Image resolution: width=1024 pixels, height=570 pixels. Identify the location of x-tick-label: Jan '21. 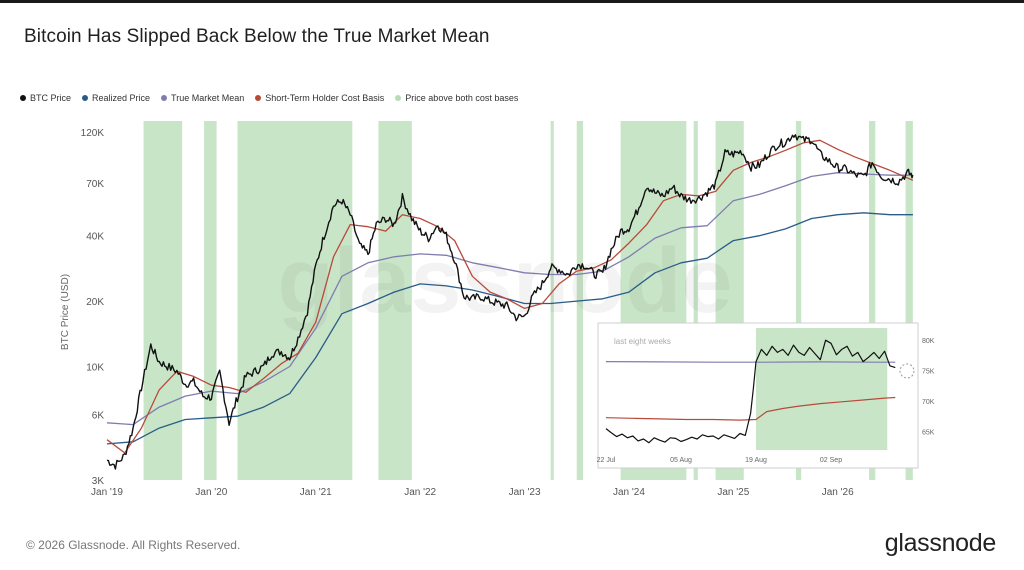
(316, 492).